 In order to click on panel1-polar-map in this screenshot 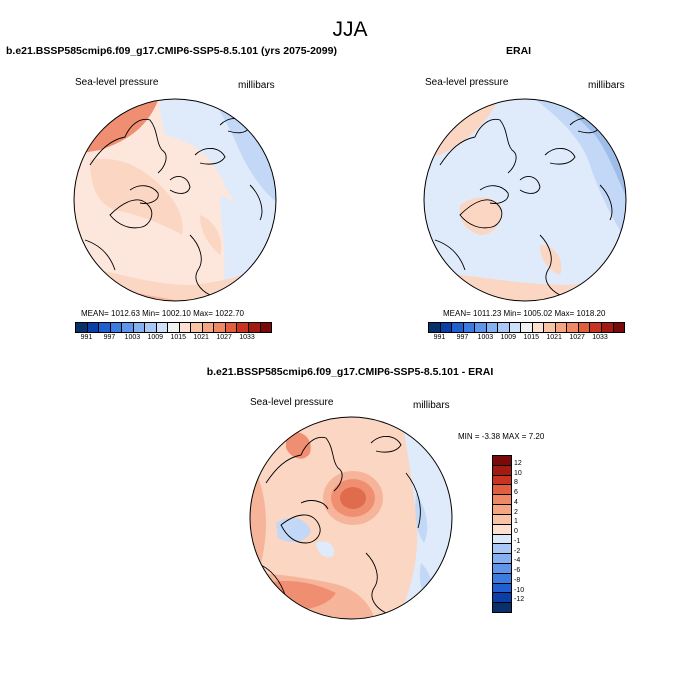, I will do `click(175, 200)`.